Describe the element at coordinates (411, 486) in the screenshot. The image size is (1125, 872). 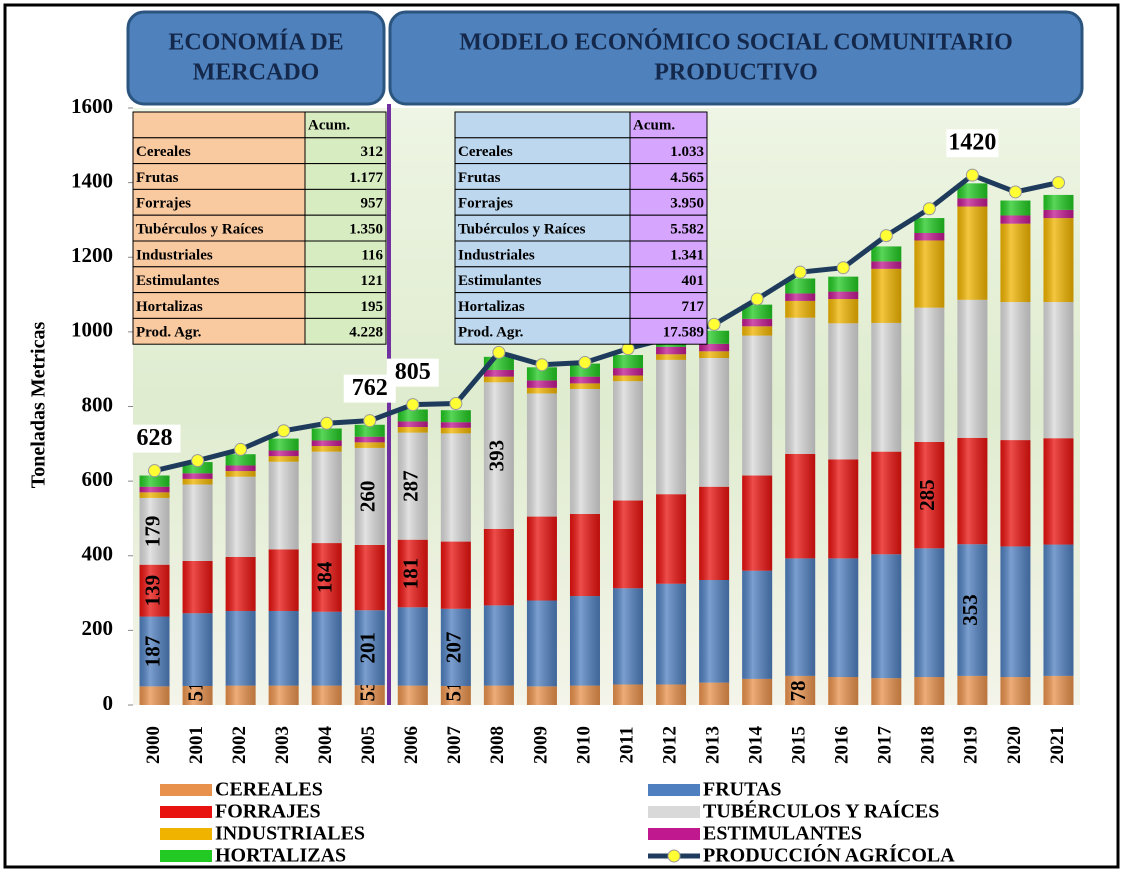
I see `data-label: 287` at that location.